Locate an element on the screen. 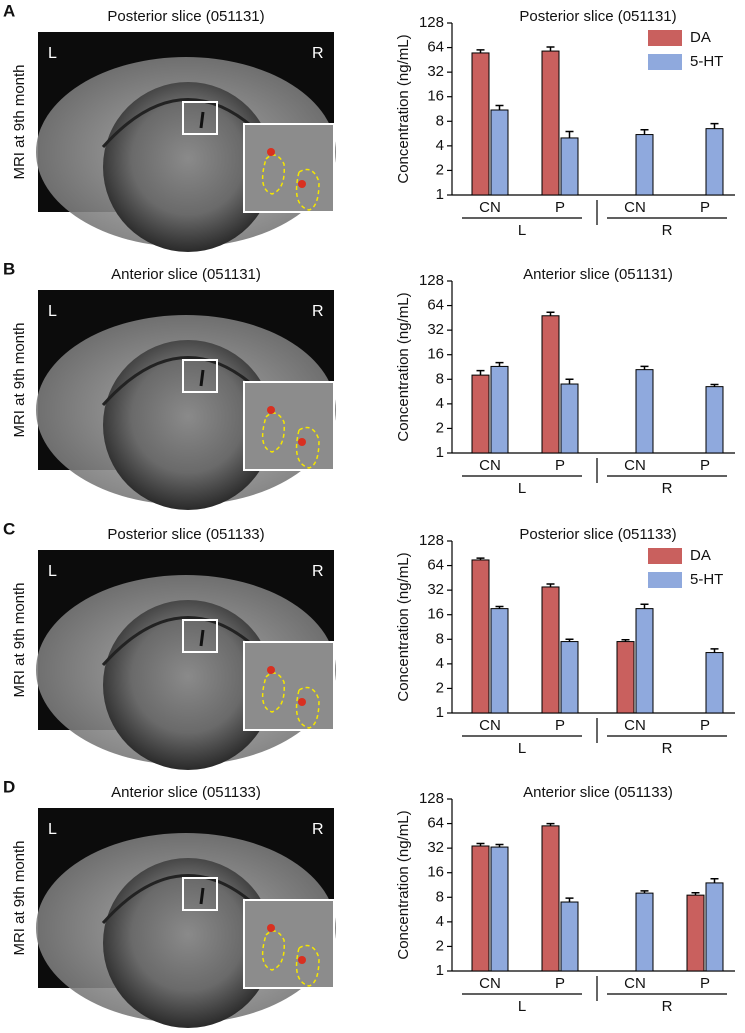 The width and height of the screenshot is (745, 1033). image-title: Posterior slice (051131) is located at coordinates (185, 16).